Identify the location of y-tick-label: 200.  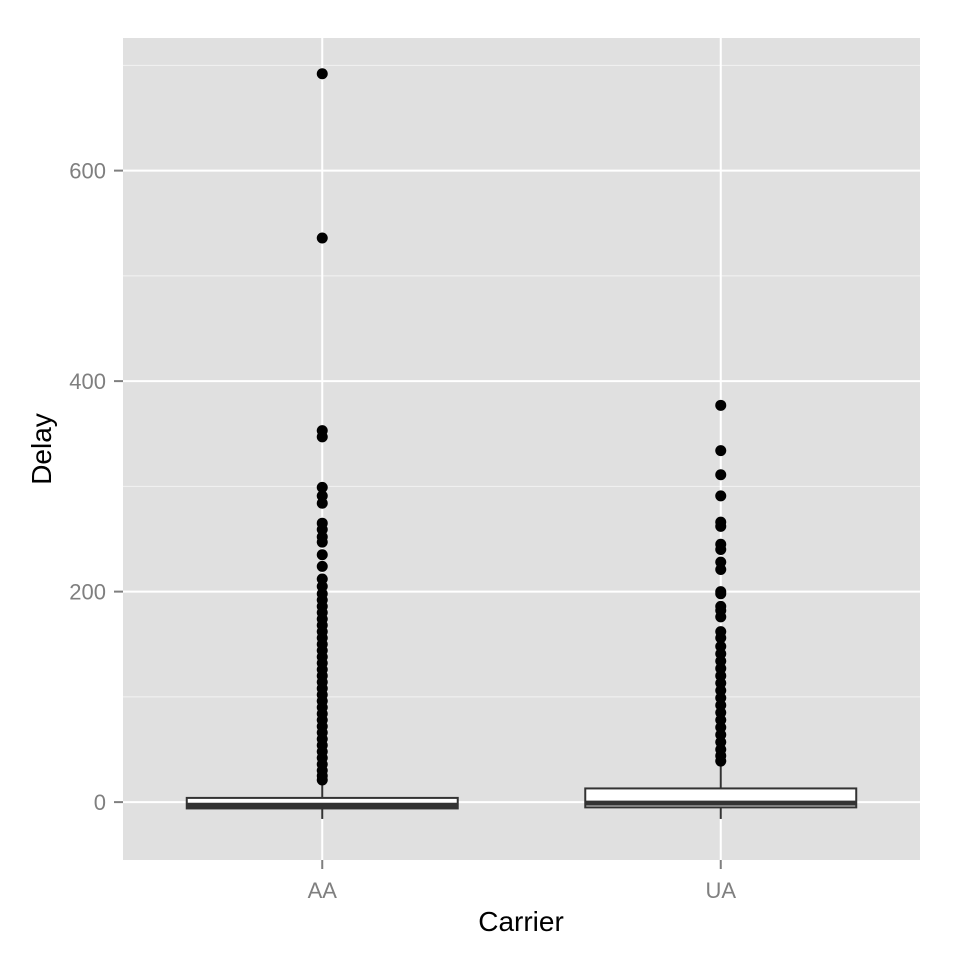
(87, 592).